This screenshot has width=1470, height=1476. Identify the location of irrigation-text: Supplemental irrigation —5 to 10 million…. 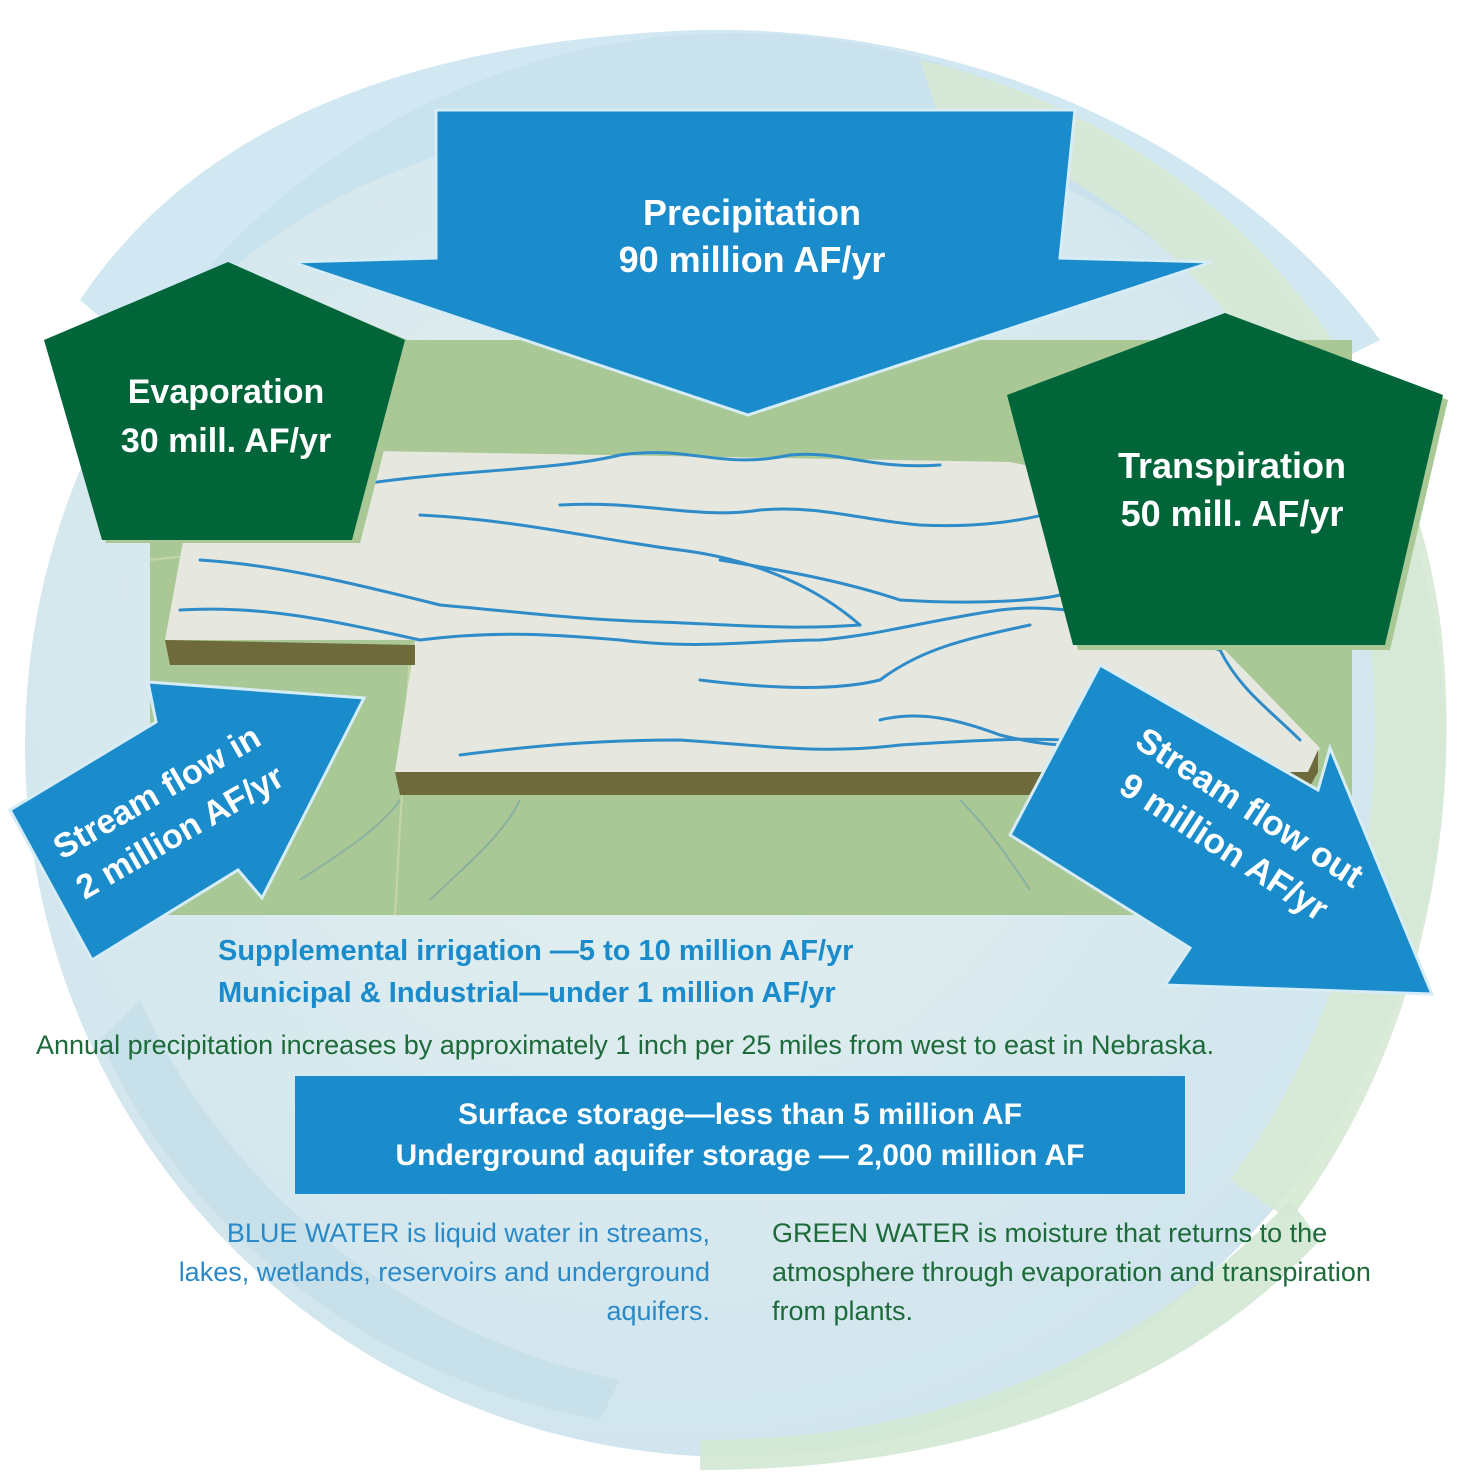
(536, 951).